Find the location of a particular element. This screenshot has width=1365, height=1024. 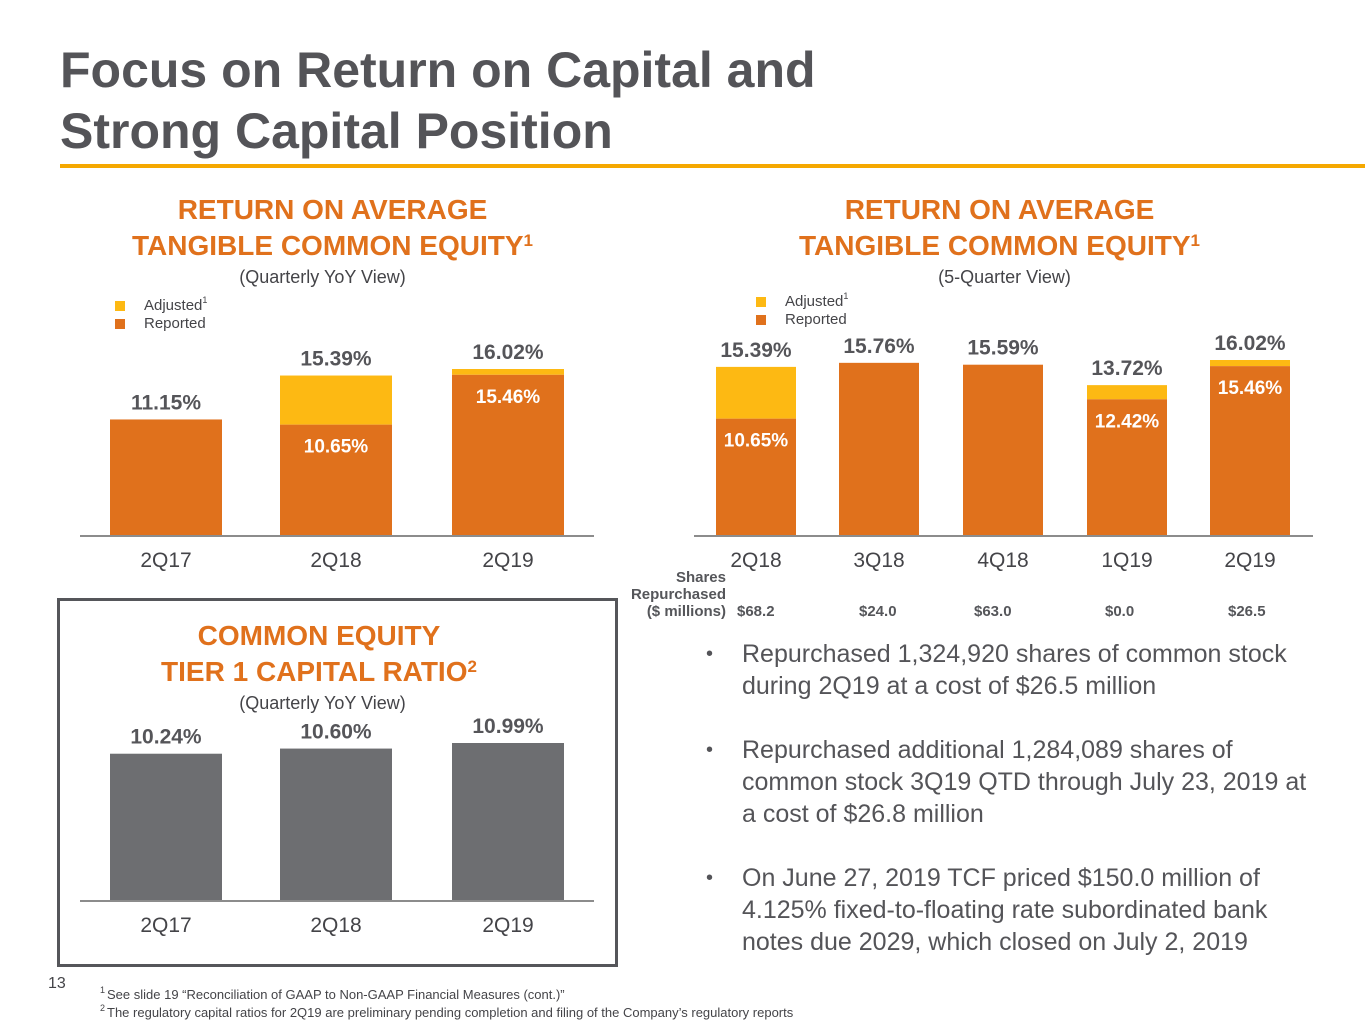

chart2-bar-reported-2q19 is located at coordinates (1250, 450).